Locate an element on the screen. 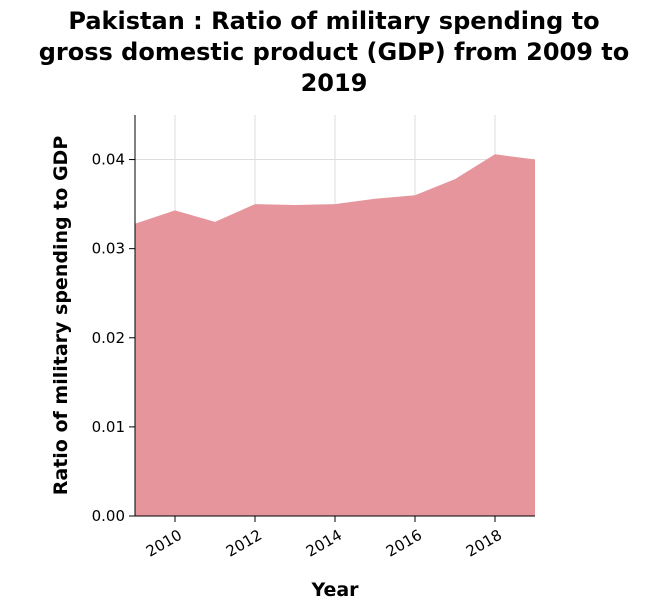 This screenshot has width=668, height=610. y-tick-label: 0.01 is located at coordinates (108, 427).